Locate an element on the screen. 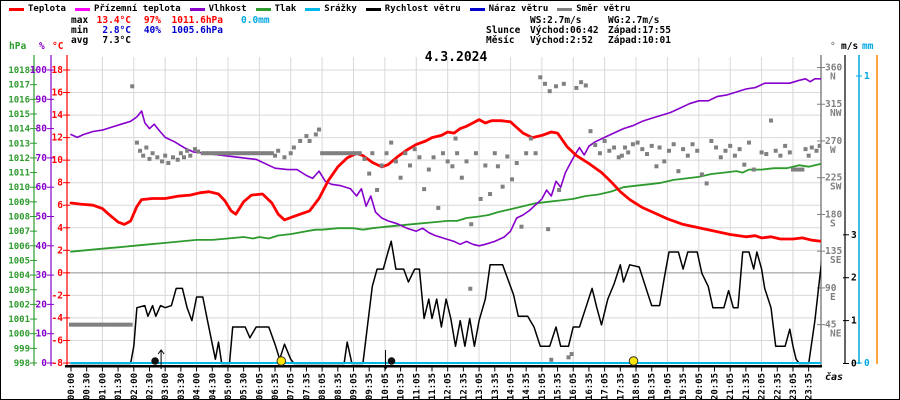 This screenshot has height=400, width=900. svg-text: 22:35 is located at coordinates (778, 386).